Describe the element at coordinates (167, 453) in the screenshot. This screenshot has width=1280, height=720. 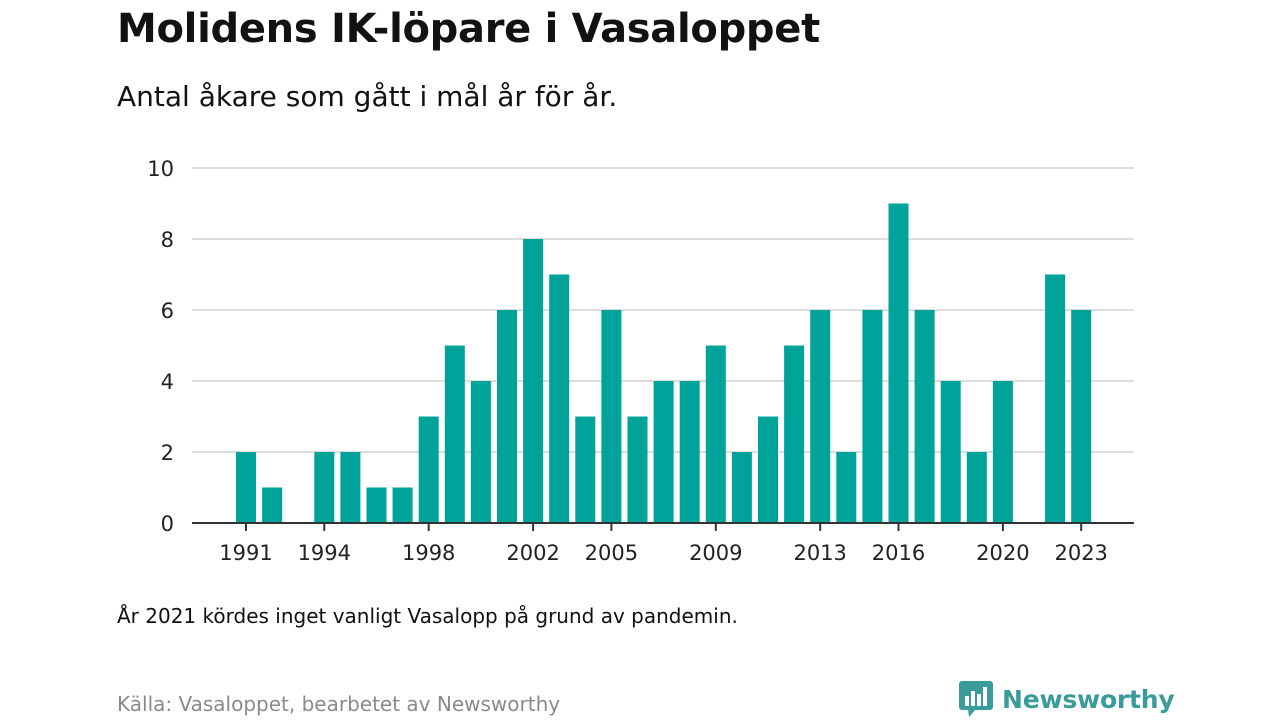
I see `y-tick-label: 2` at that location.